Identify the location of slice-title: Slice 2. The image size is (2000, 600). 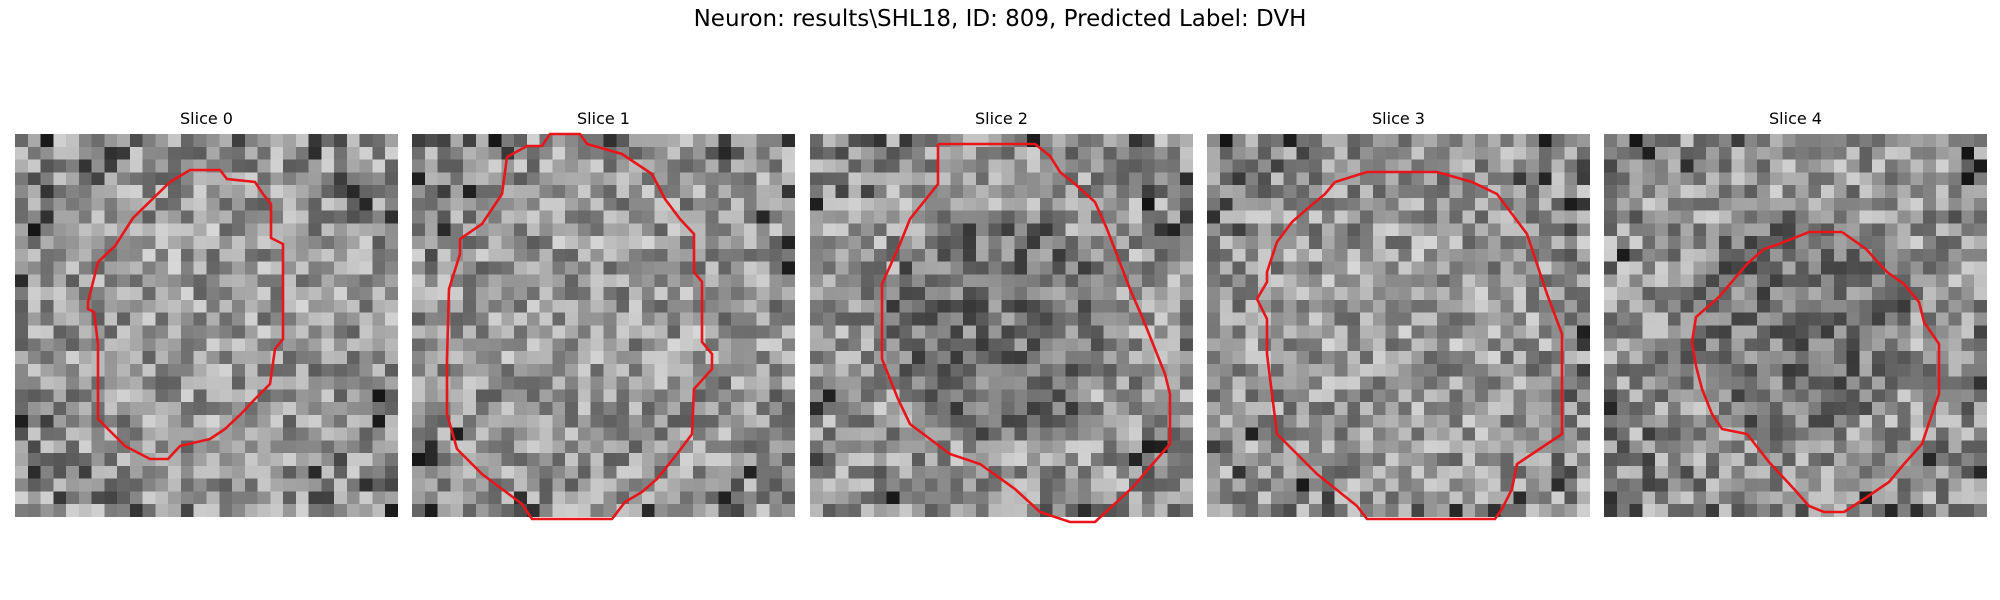
(1001, 118).